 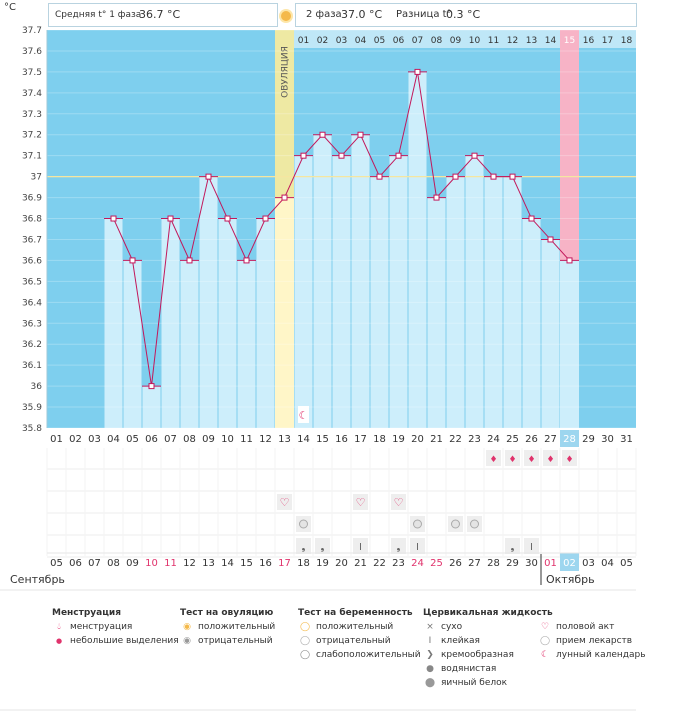 What do you see at coordinates (284, 312) in the screenshot?
I see `ovulation-bar` at bounding box center [284, 312].